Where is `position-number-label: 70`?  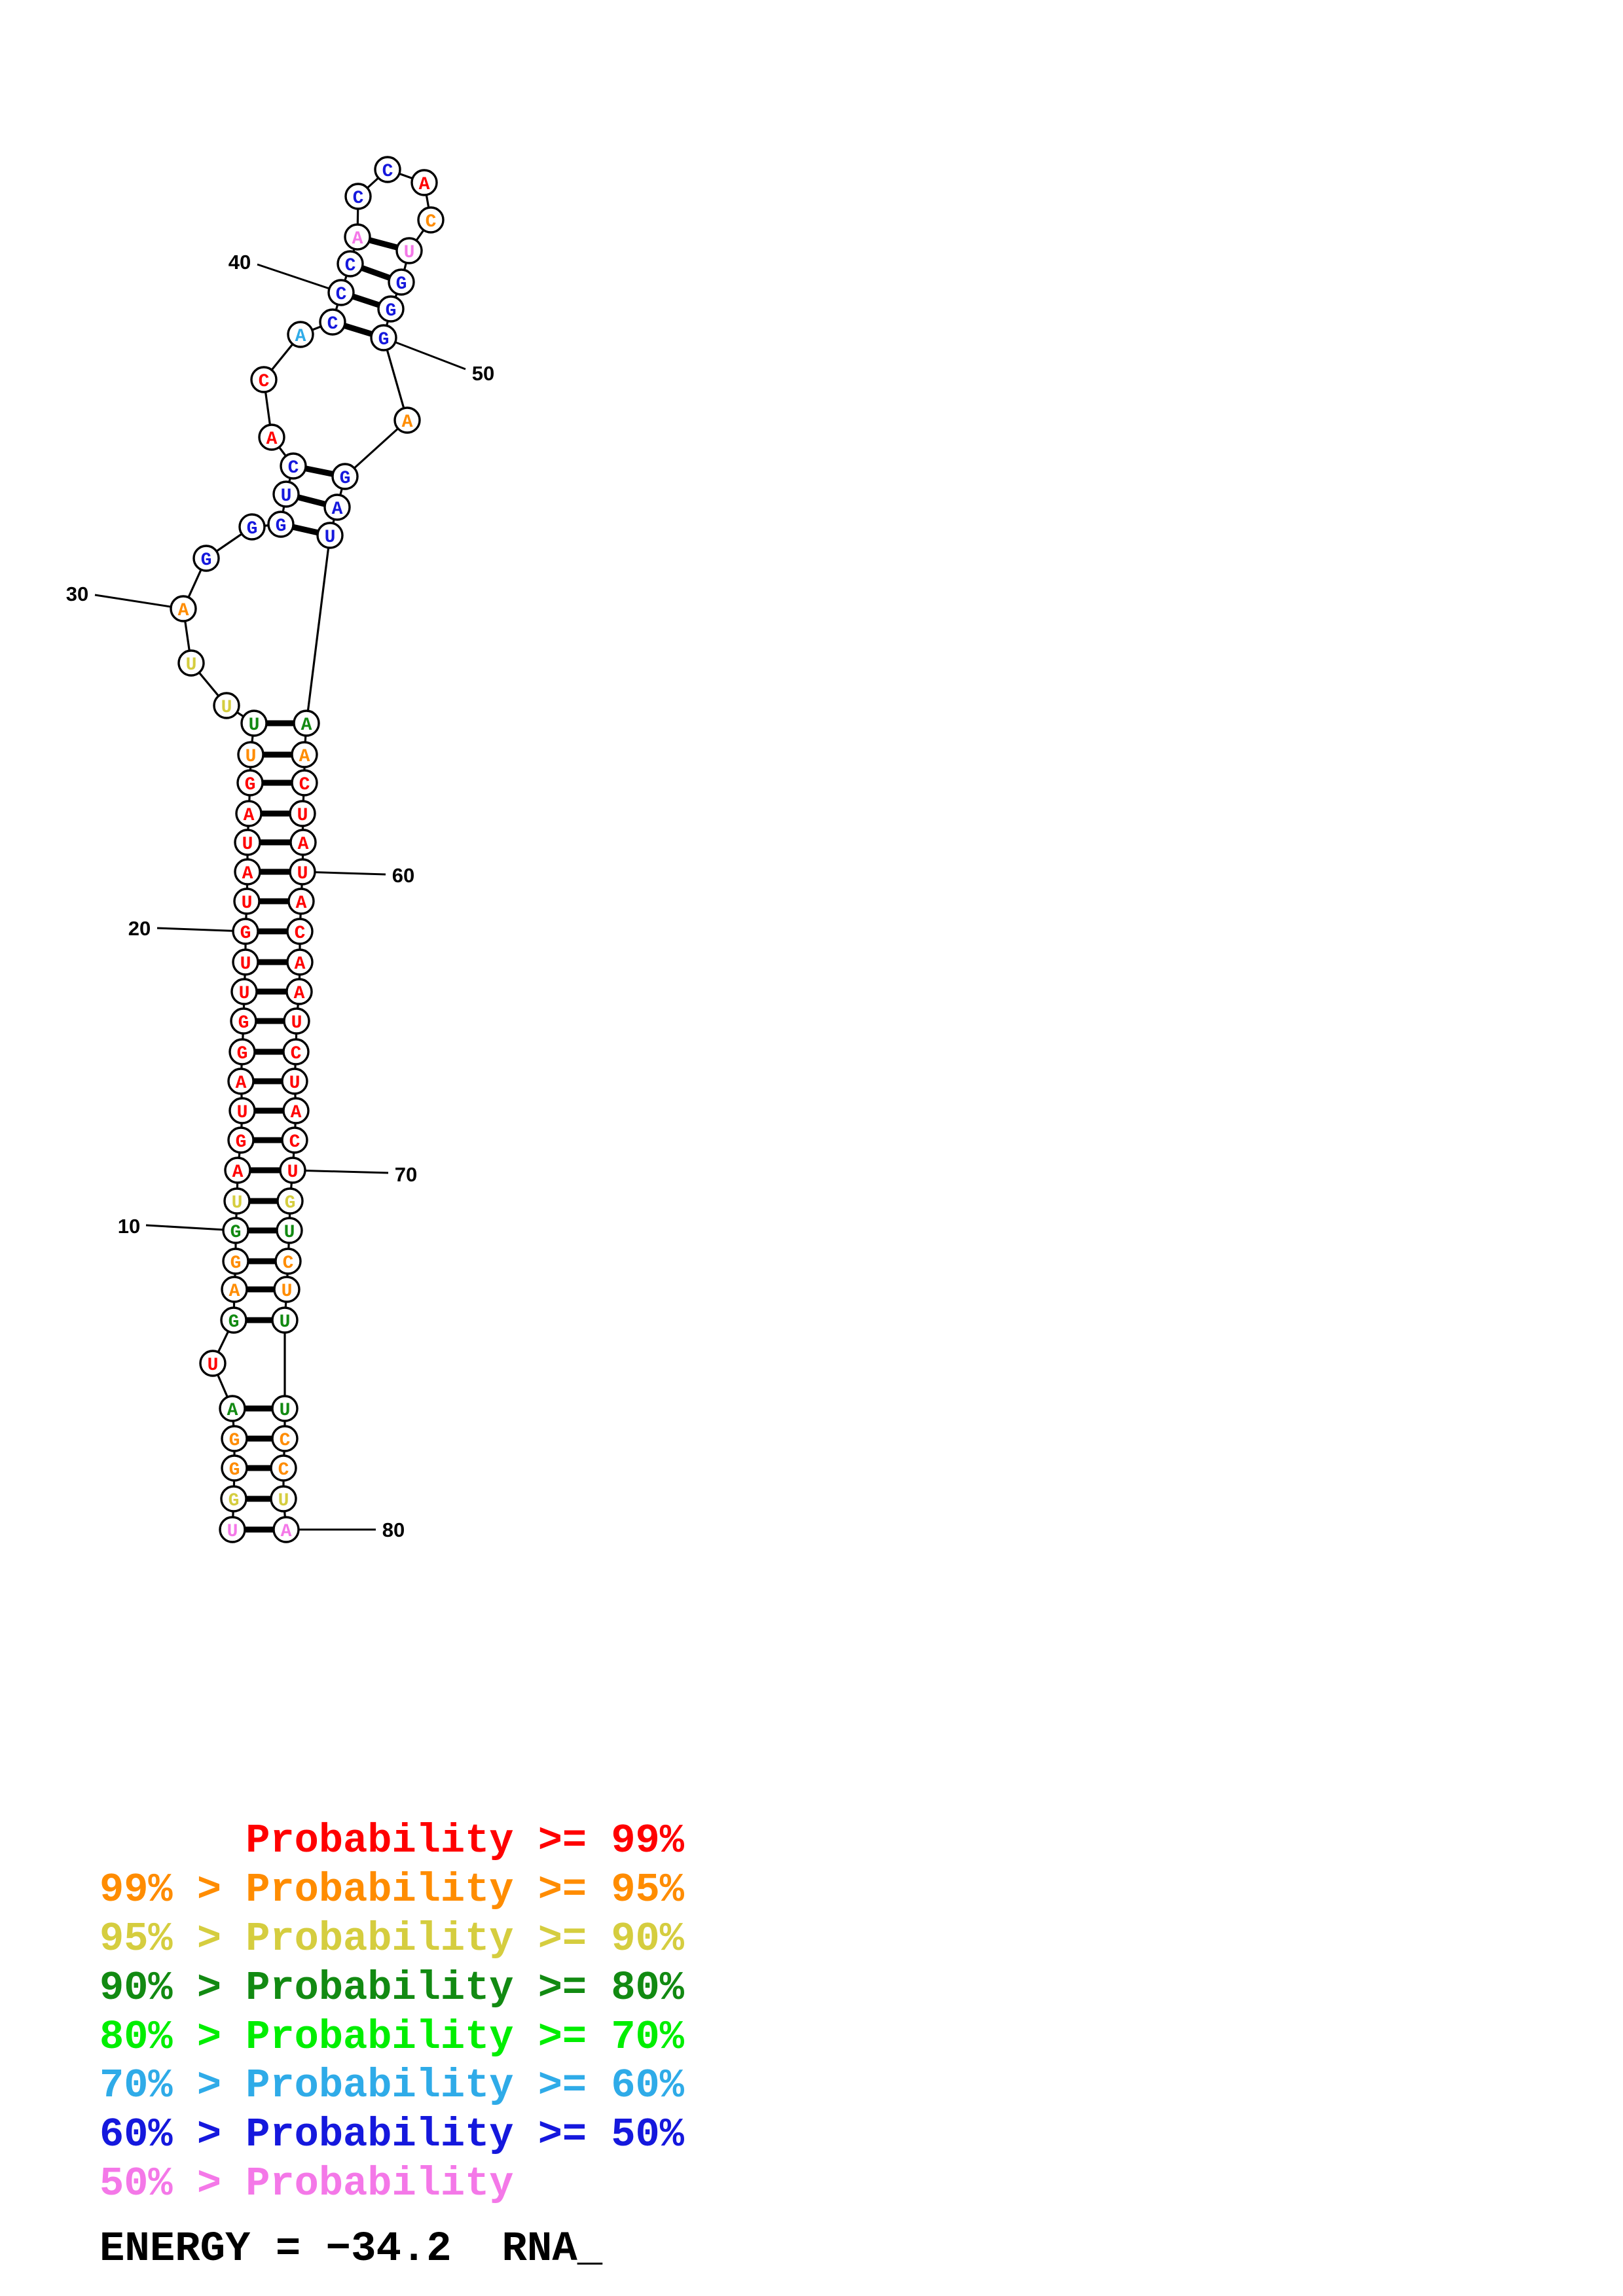 position-number-label: 70 is located at coordinates (406, 1174).